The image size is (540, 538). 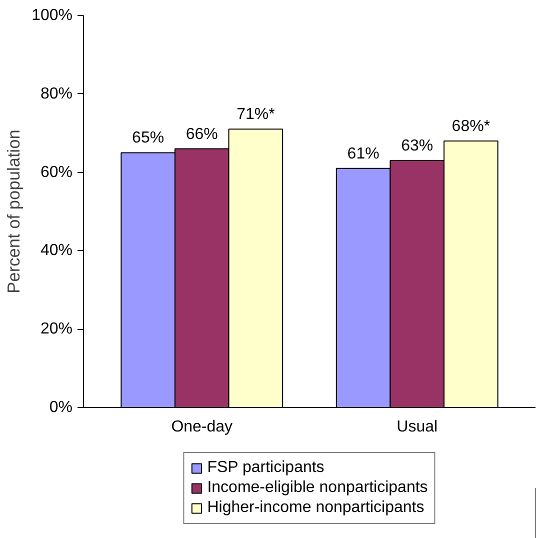 What do you see at coordinates (317, 488) in the screenshot?
I see `legend-label: Income-eligible nonparticipants` at bounding box center [317, 488].